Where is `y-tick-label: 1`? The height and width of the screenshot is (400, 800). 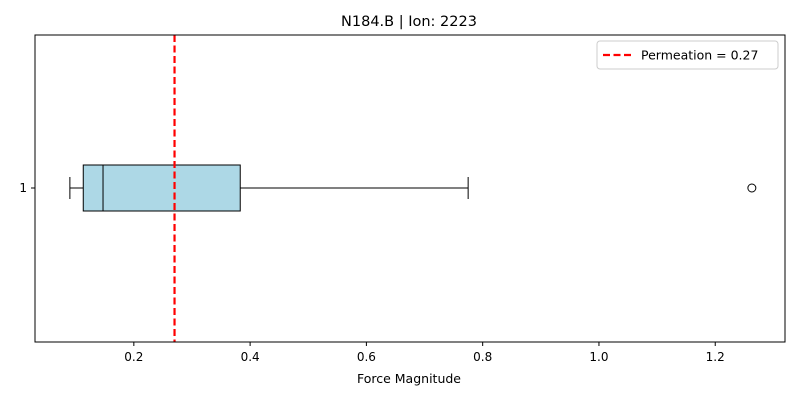 y-tick-label: 1 is located at coordinates (23, 188).